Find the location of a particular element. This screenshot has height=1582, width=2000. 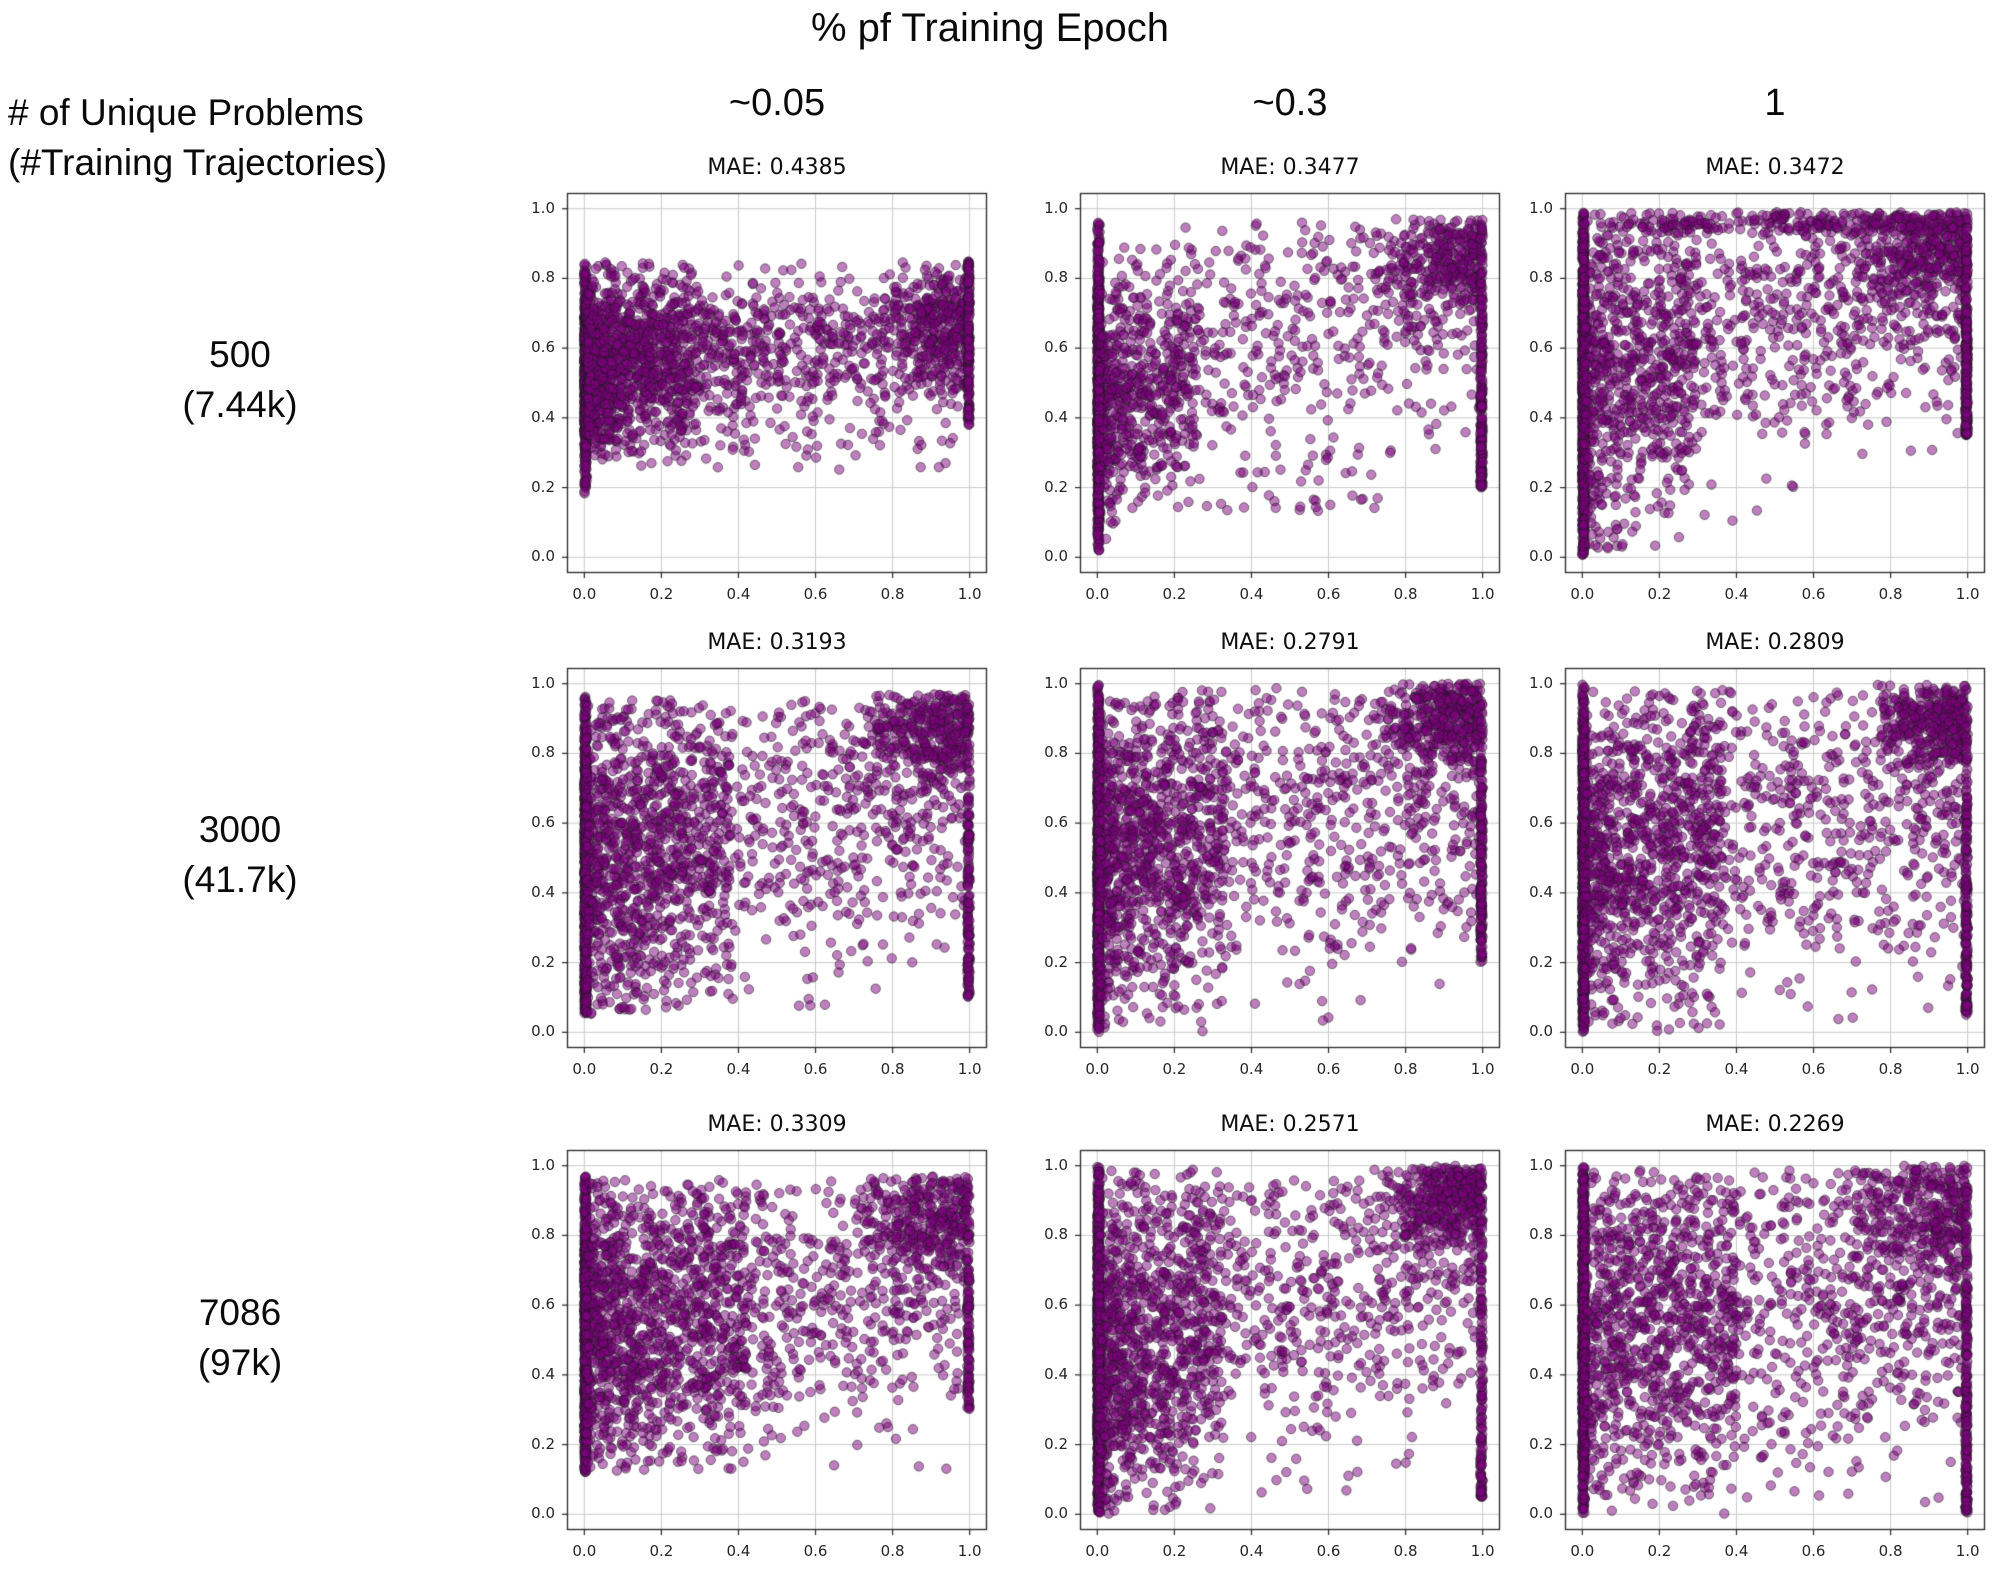

subplot-mae-title: MAE: 0.4385 is located at coordinates (777, 167).